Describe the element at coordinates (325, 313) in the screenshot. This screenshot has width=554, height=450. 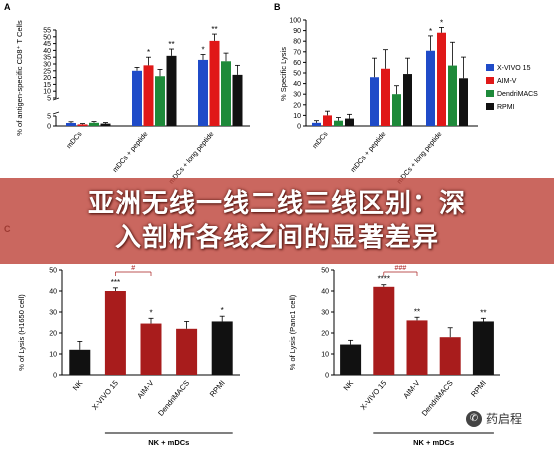
I see `panel-d-y-tick-label: 30` at that location.